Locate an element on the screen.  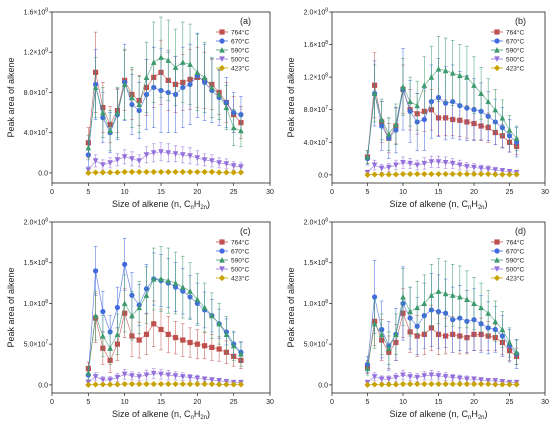
panel-d-x-tick-label: 20 is located at coordinates (474, 402).